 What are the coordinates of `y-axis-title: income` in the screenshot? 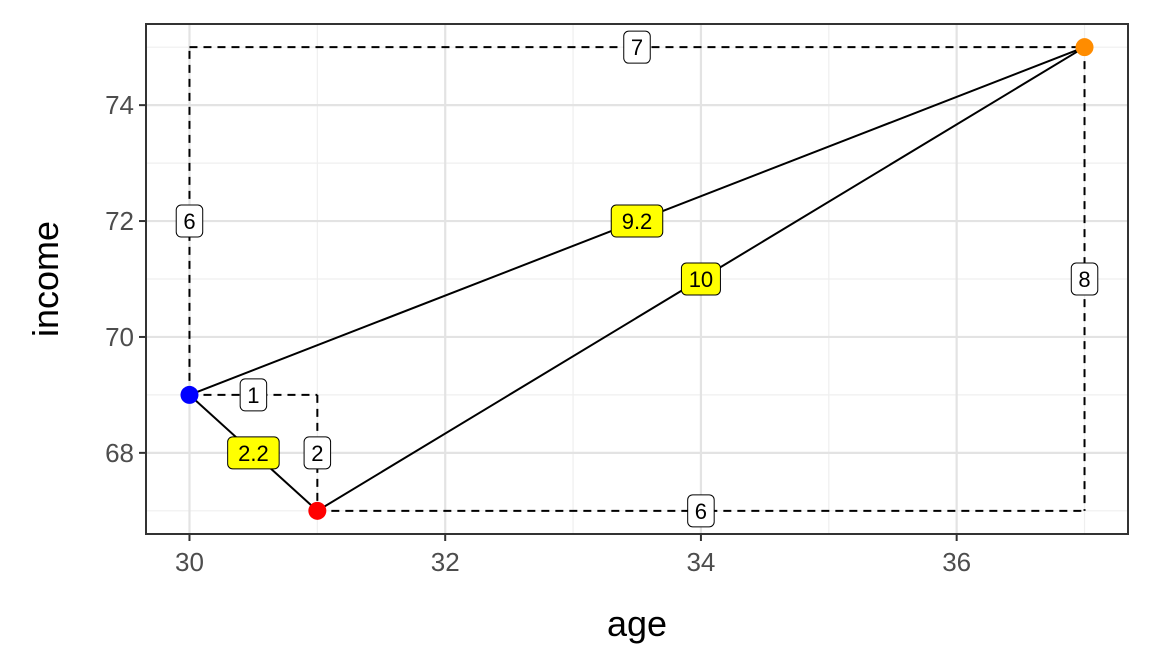 It's located at (45, 279).